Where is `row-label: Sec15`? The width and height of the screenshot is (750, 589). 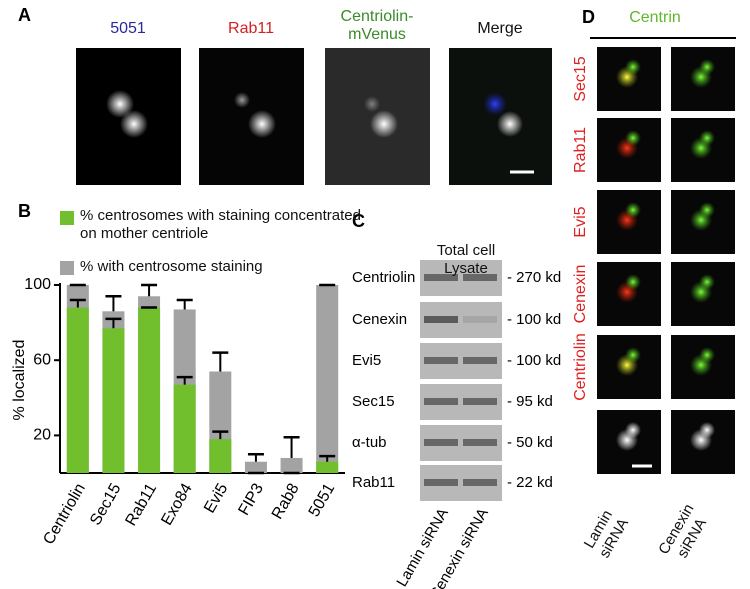 row-label: Sec15 is located at coordinates (580, 78).